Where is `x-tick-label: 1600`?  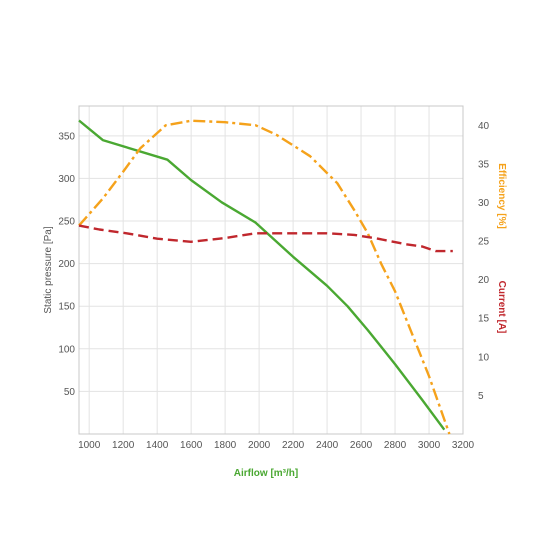
x-tick-label: 1600 is located at coordinates (191, 445).